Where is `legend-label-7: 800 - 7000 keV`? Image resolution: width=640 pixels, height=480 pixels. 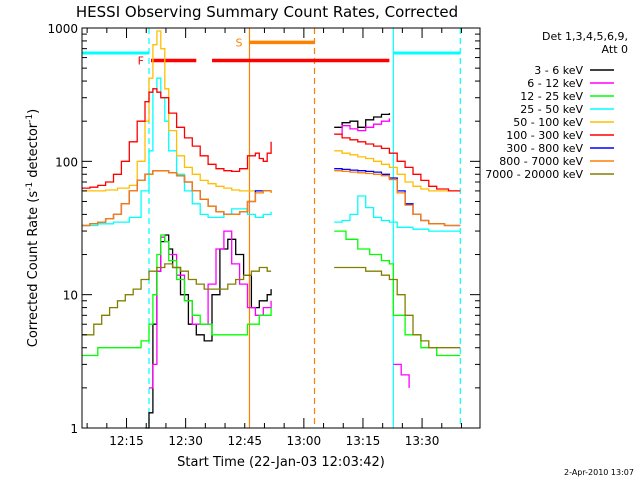 legend-label-7: 800 - 7000 keV is located at coordinates (541, 161).